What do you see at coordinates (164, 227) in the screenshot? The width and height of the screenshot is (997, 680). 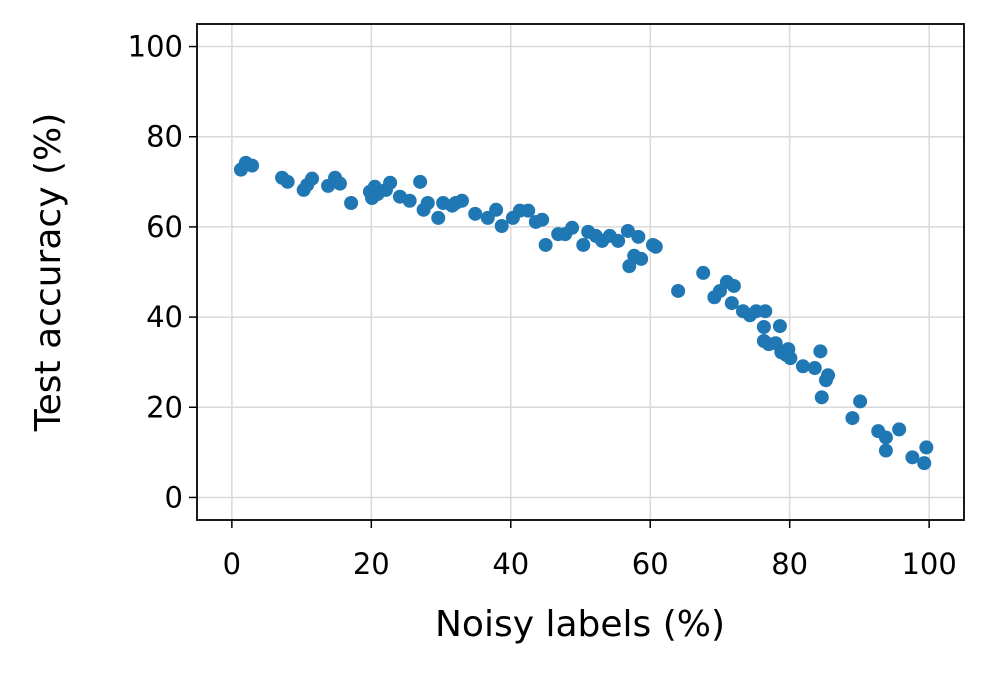 I see `y-tick-label: 60` at bounding box center [164, 227].